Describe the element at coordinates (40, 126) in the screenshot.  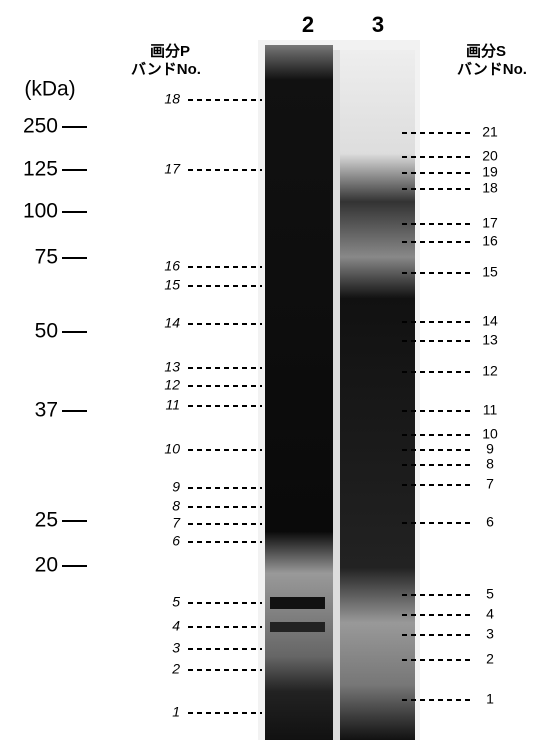
I see `marker-label: 250` at that location.